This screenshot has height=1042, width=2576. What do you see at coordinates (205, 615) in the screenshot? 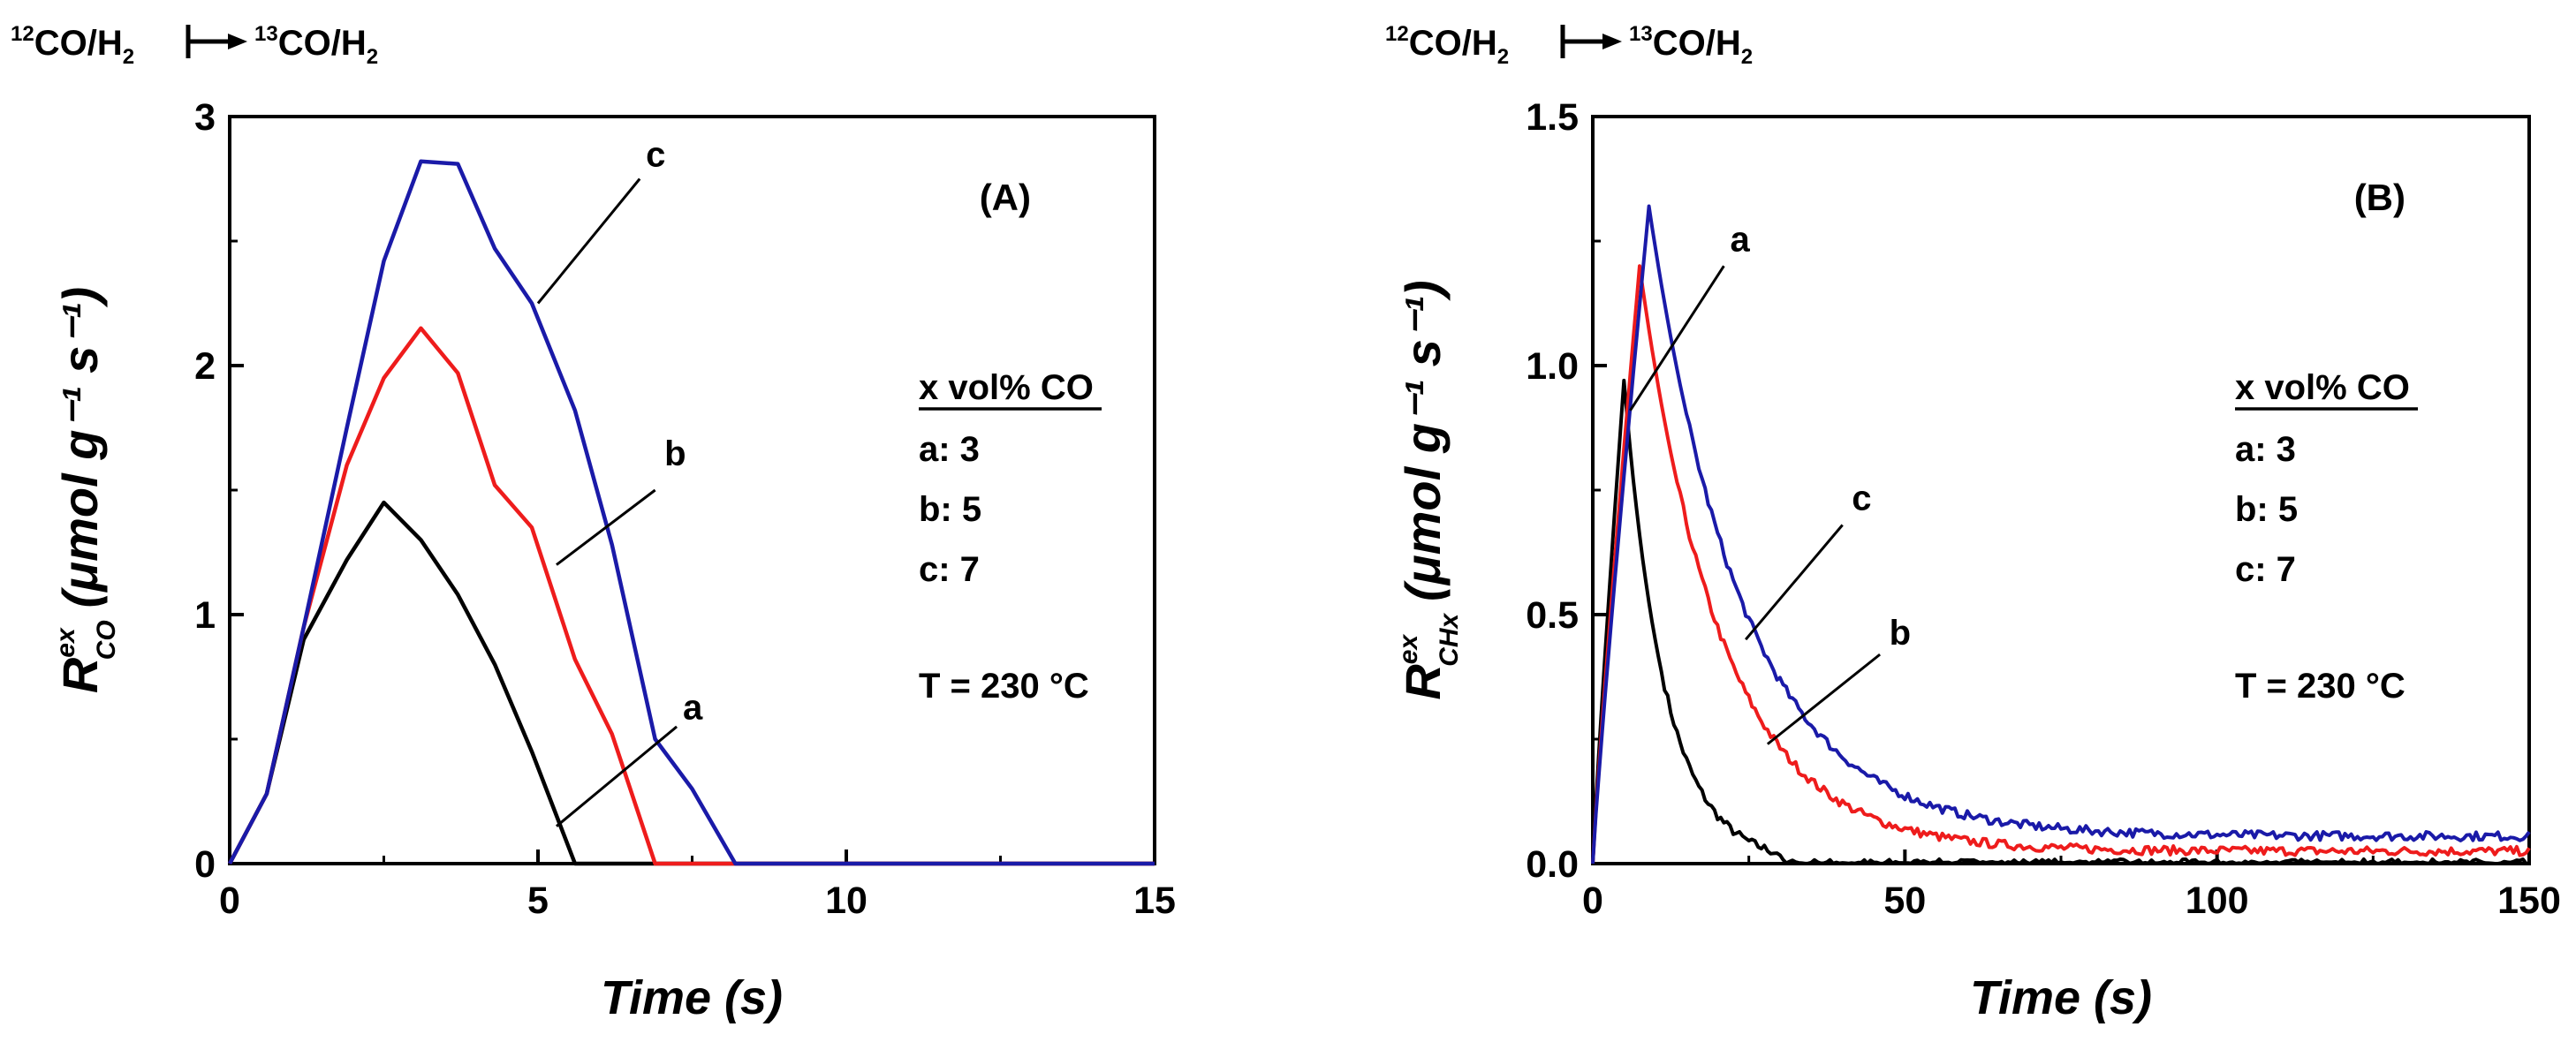
I see `y-tick-label: 1` at bounding box center [205, 615].